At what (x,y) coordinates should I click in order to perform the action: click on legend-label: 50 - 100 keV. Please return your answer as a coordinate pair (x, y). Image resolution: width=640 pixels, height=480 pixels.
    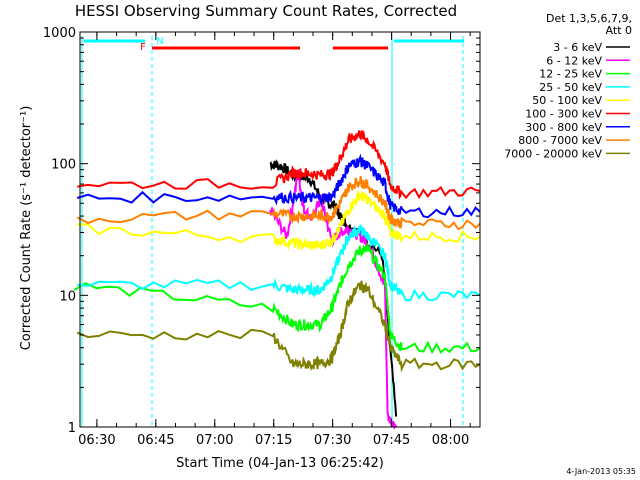
    Looking at the image, I should click on (567, 100).